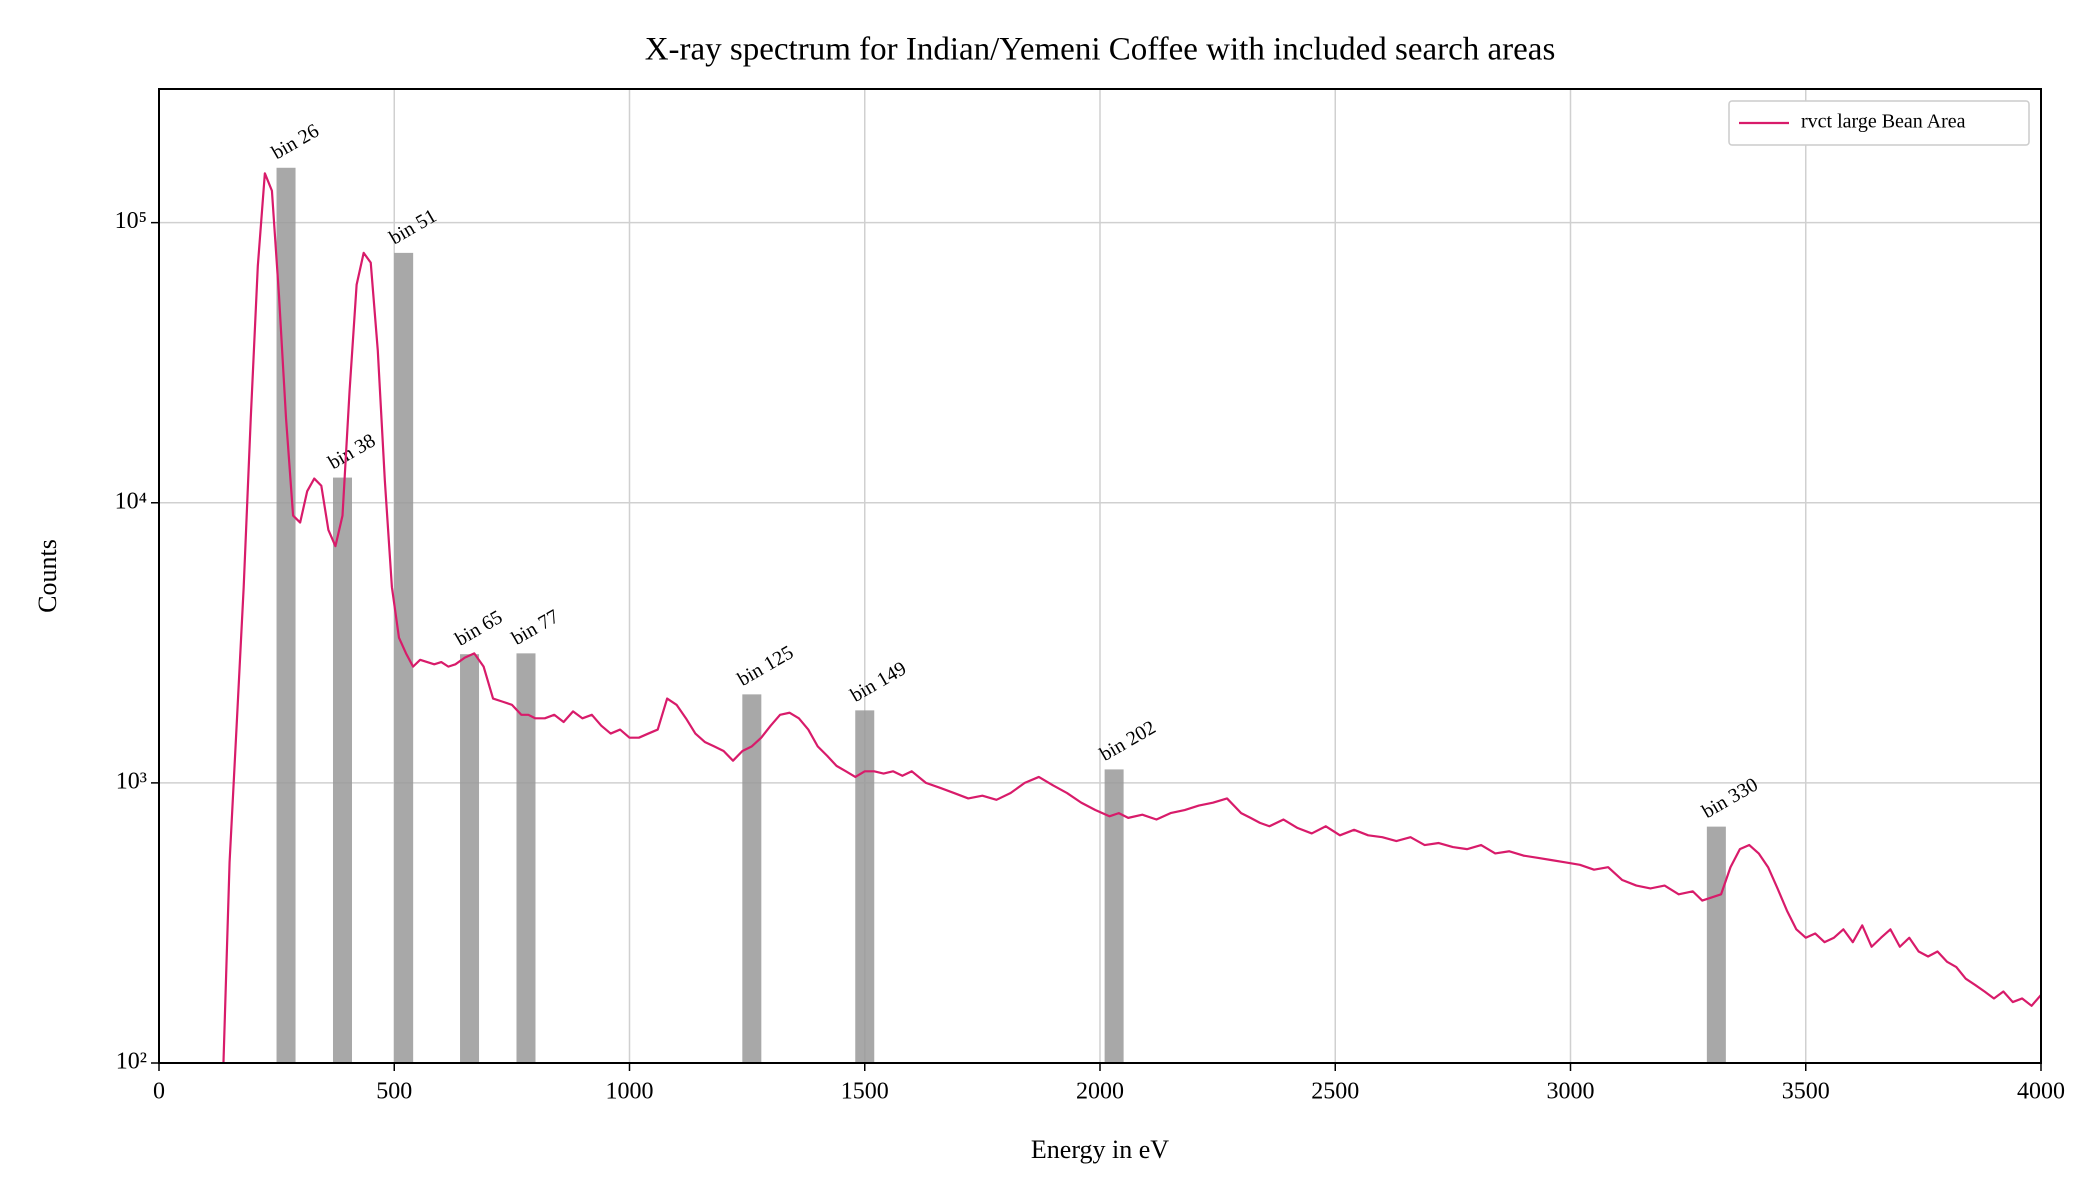 The height and width of the screenshot is (1200, 2100). What do you see at coordinates (1883, 122) in the screenshot?
I see `legend-label: rvct large Bean Area` at bounding box center [1883, 122].